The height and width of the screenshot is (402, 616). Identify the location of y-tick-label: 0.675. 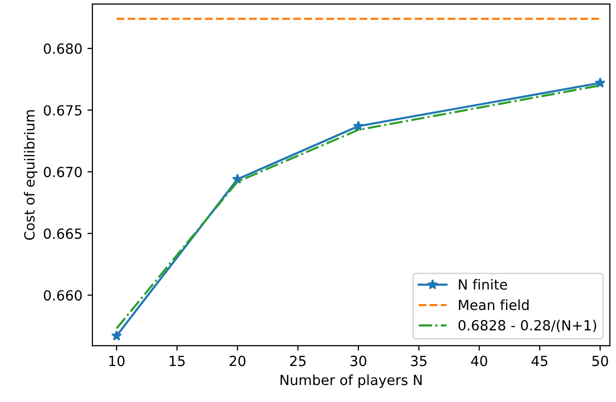
(63, 110).